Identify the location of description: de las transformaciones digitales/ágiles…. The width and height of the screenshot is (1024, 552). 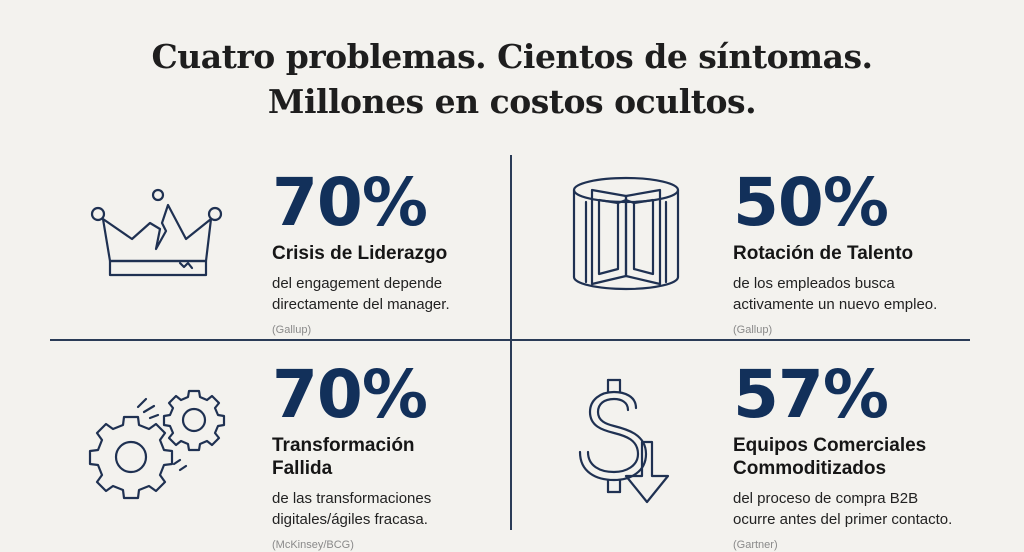
(351, 509).